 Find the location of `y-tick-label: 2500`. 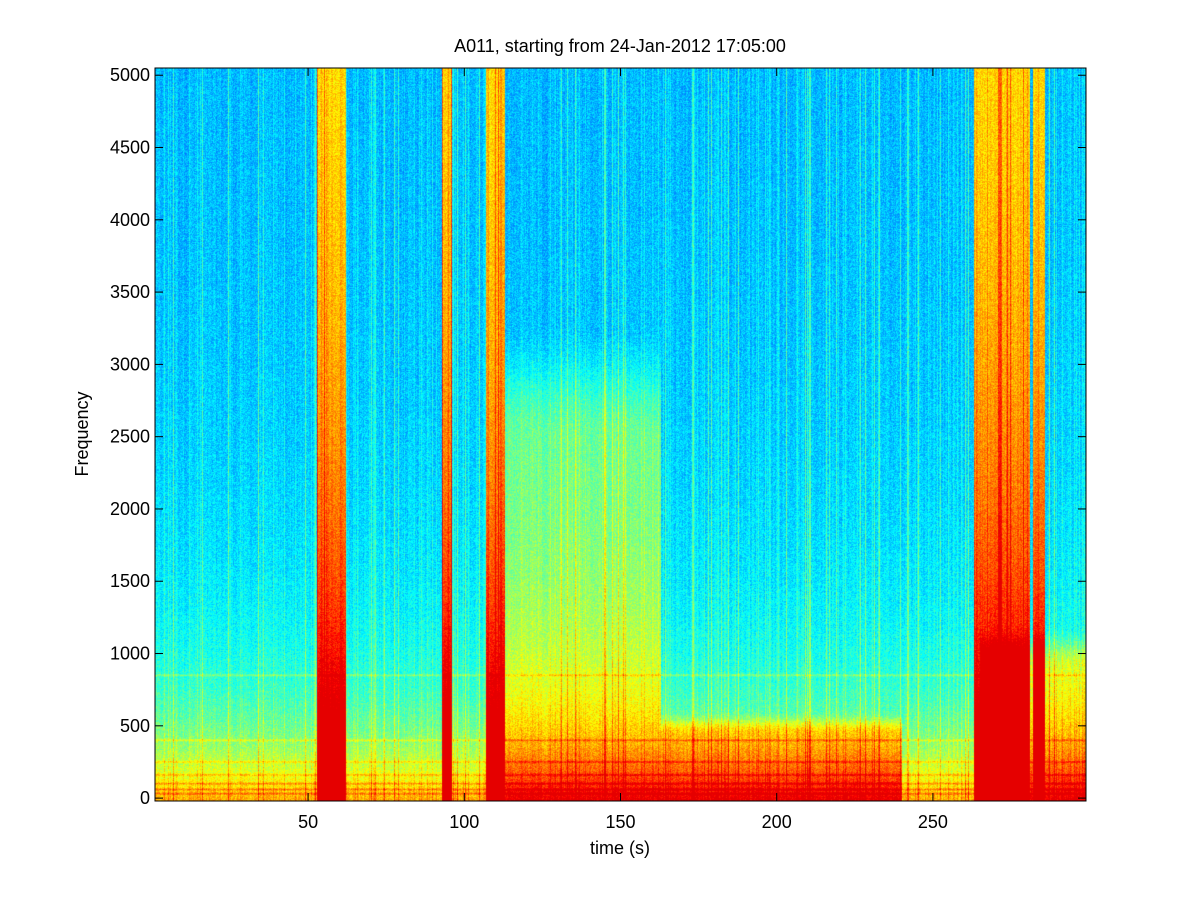

y-tick-label: 2500 is located at coordinates (130, 437).